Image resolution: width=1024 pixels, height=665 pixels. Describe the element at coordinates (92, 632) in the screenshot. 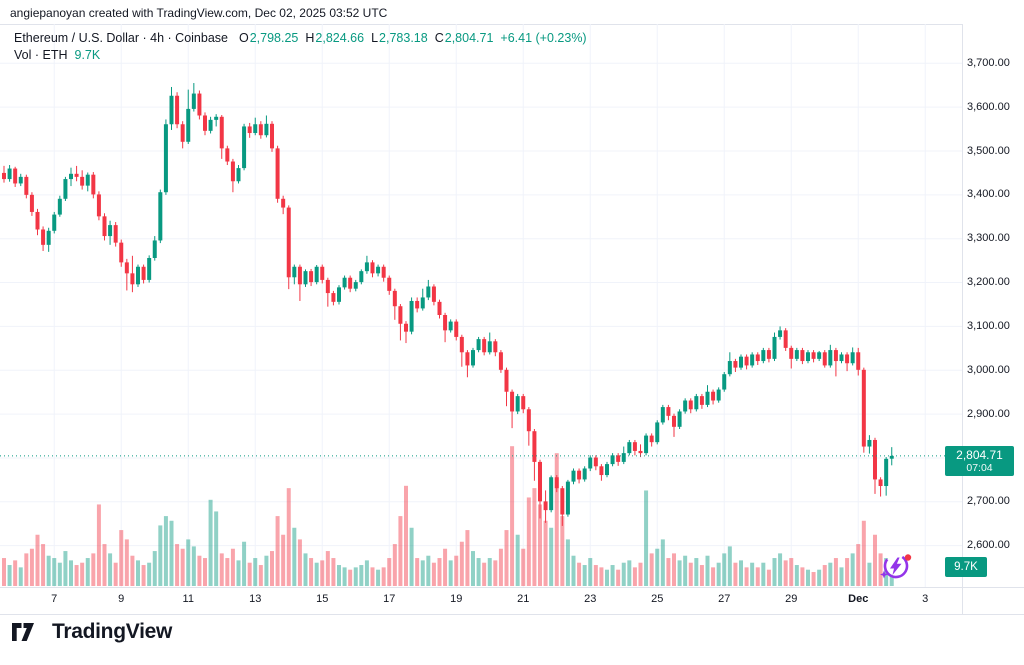

I see `tradingview-logo: TradingView` at that location.